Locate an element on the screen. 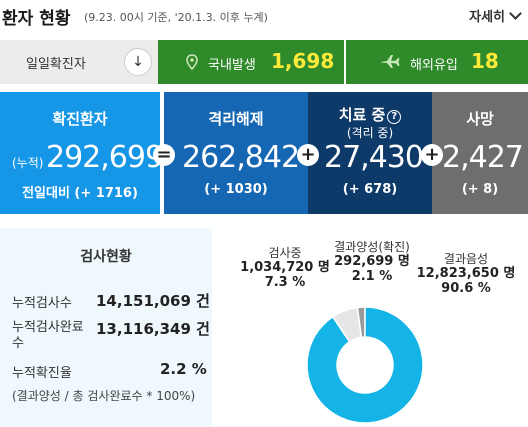 The image size is (528, 427). page-header: 환자 현황 (9.23. 00시 기준, '20.1.3. 이후 누계) 자세히 is located at coordinates (264, 17).